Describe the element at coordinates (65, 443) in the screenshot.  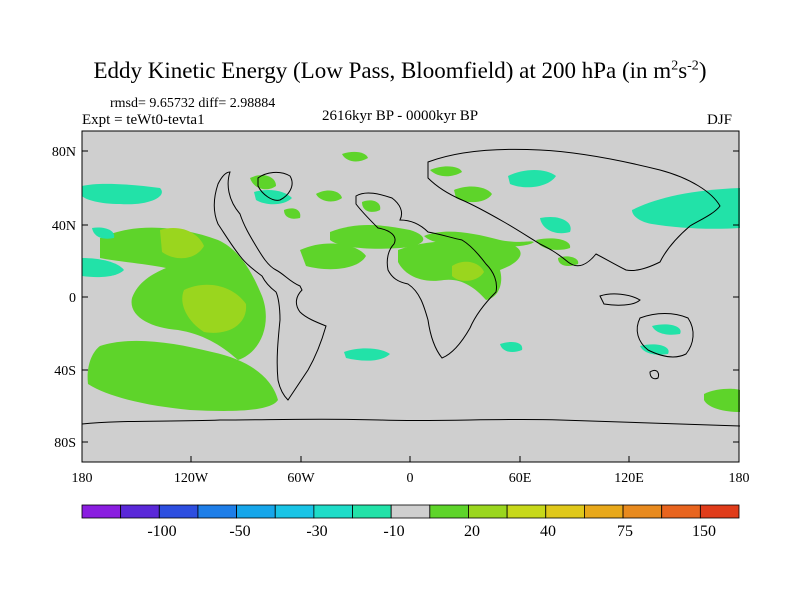
I see `lat-label: 80S` at that location.